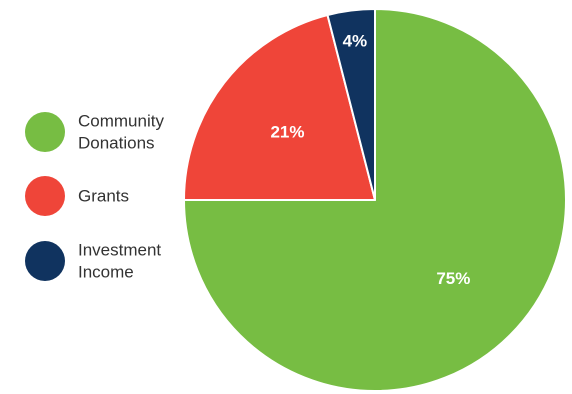 Image resolution: width=572 pixels, height=394 pixels. What do you see at coordinates (119, 261) in the screenshot?
I see `legend-label-investment-income: Investment Income` at bounding box center [119, 261].